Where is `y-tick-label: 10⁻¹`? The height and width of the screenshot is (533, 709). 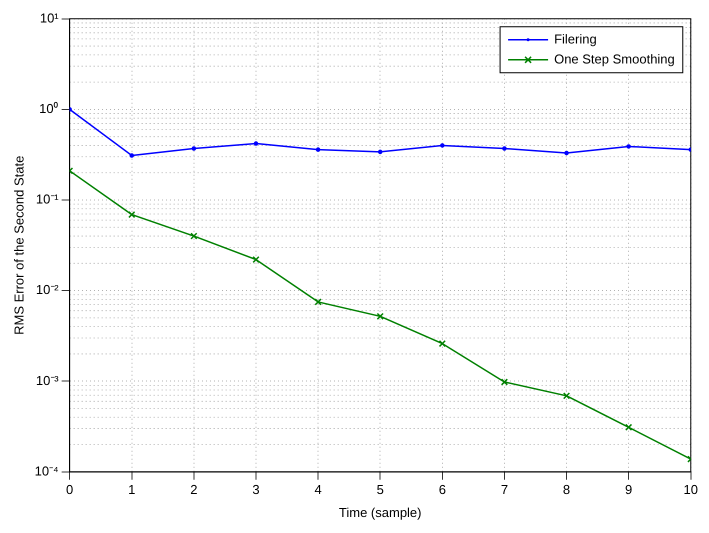 y-tick-label: 10⁻¹ is located at coordinates (48, 199).